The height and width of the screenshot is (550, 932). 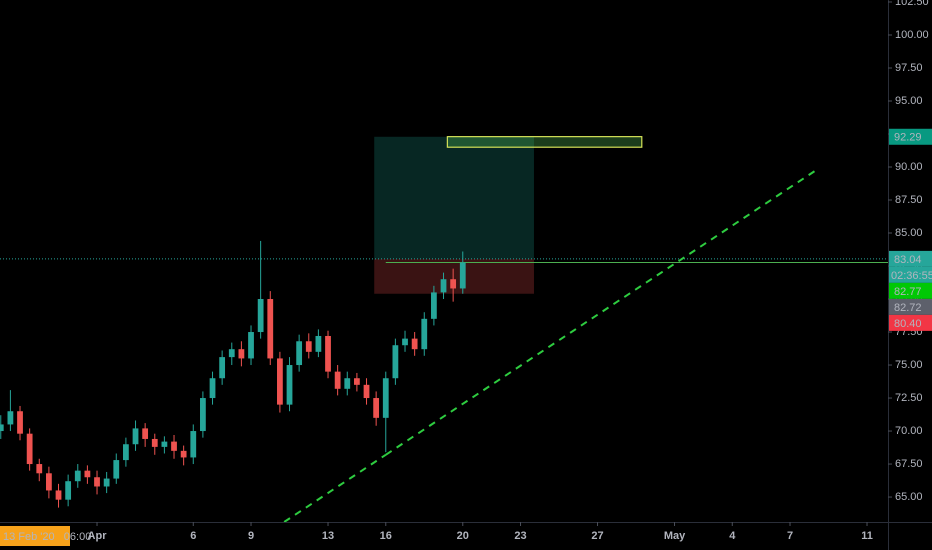 What do you see at coordinates (909, 464) in the screenshot?
I see `y-tick-label: 67.50` at bounding box center [909, 464].